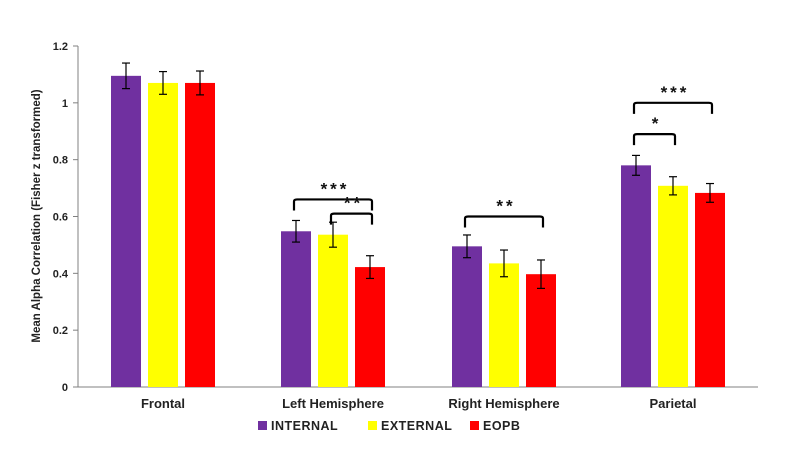  Describe the element at coordinates (474, 425) in the screenshot. I see `legend-swatch-eopb` at that location.